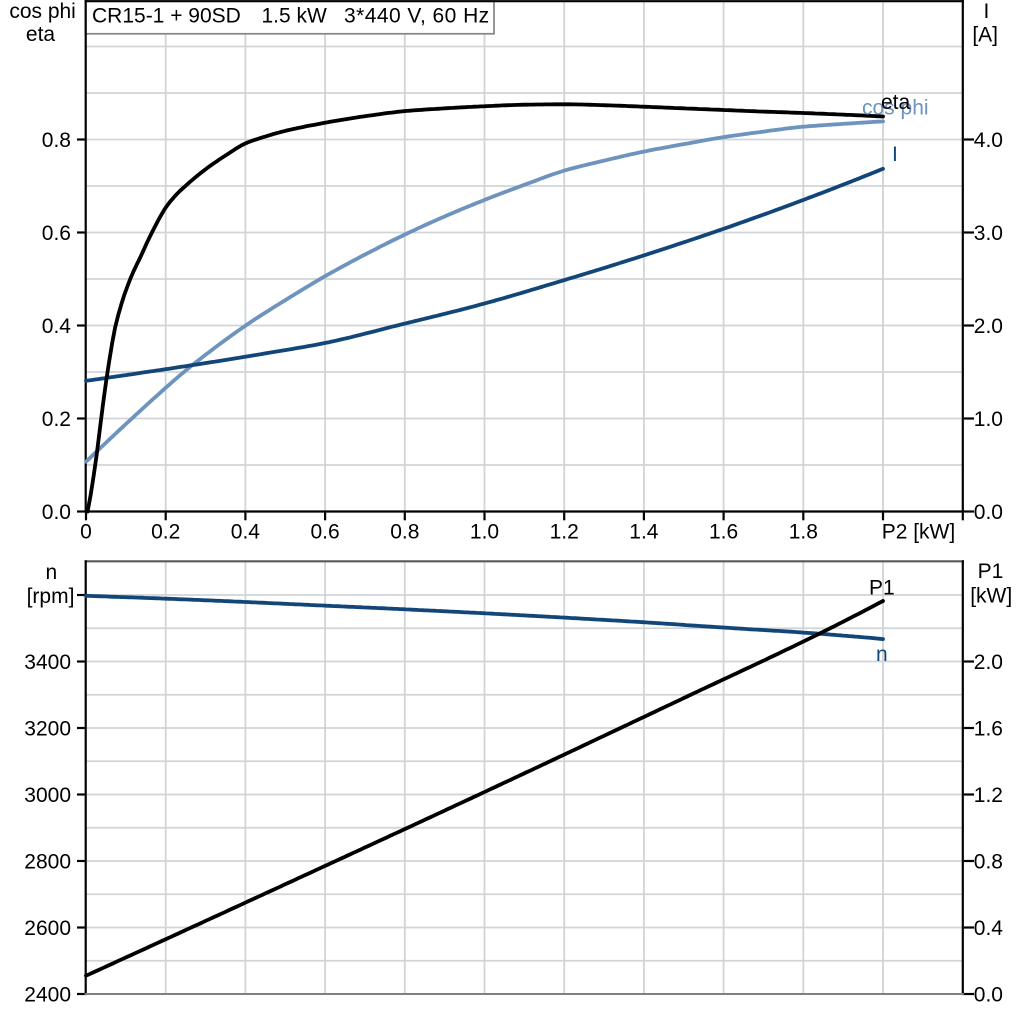 Image resolution: width=1024 pixels, height=1024 pixels. I want to click on svg-text: 1.5 kW, so click(295, 15).